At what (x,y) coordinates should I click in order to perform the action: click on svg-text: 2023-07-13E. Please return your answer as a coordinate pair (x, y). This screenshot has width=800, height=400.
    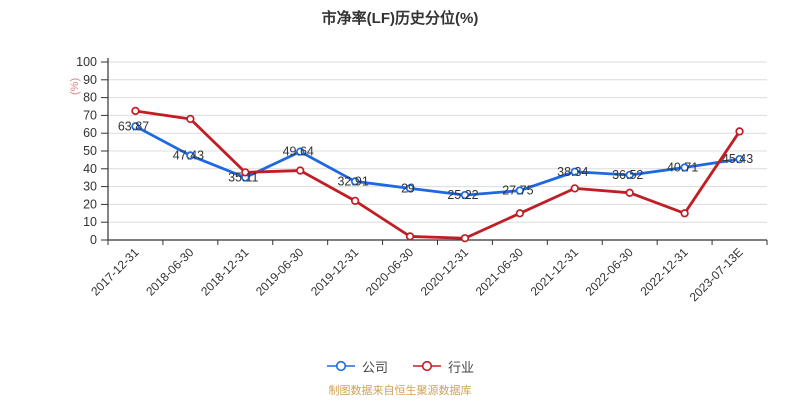
    Looking at the image, I should click on (716, 274).